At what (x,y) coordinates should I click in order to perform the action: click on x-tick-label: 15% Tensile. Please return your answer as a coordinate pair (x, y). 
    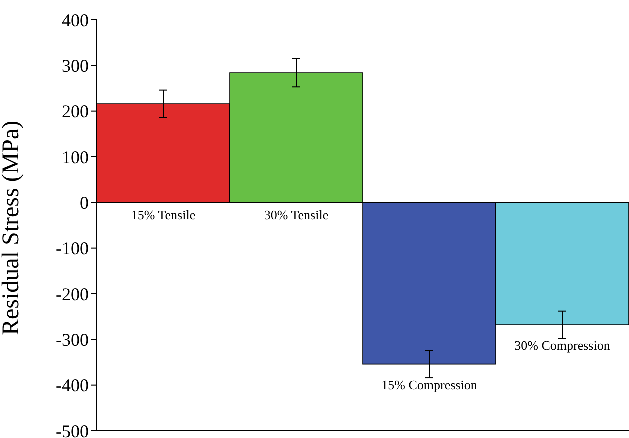
    Looking at the image, I should click on (163, 215).